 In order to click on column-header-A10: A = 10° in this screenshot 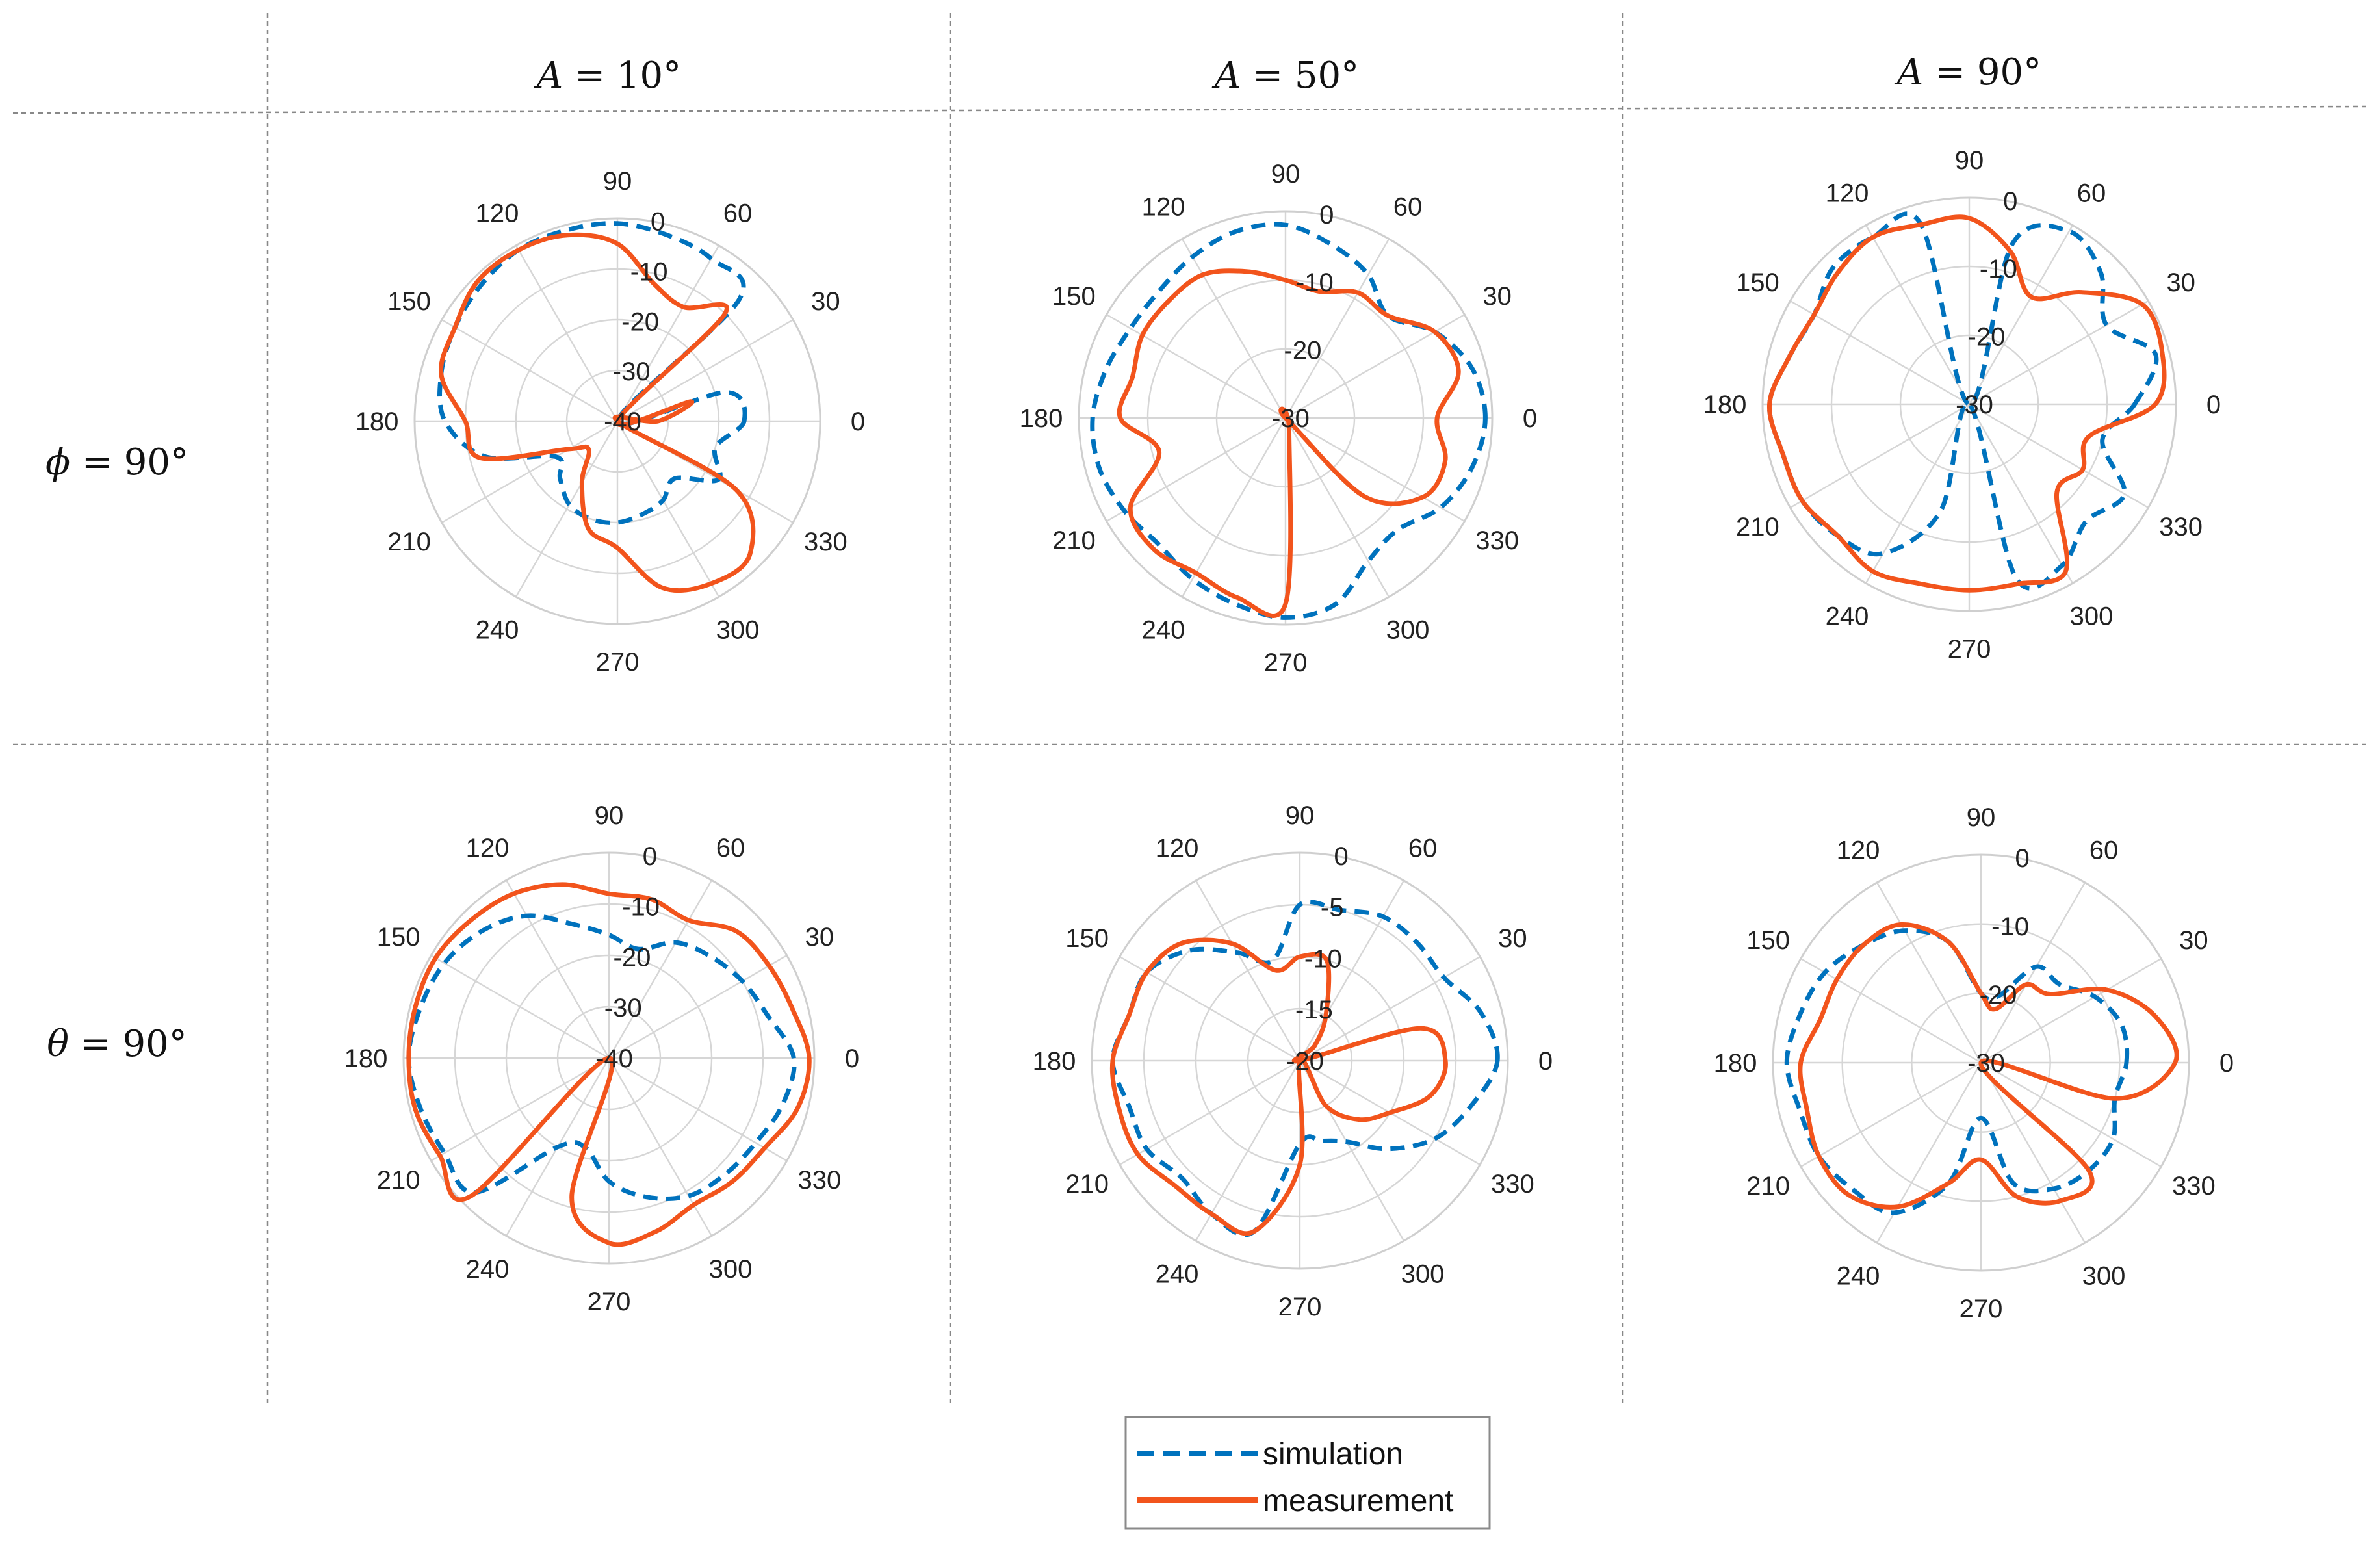, I will do `click(607, 76)`.